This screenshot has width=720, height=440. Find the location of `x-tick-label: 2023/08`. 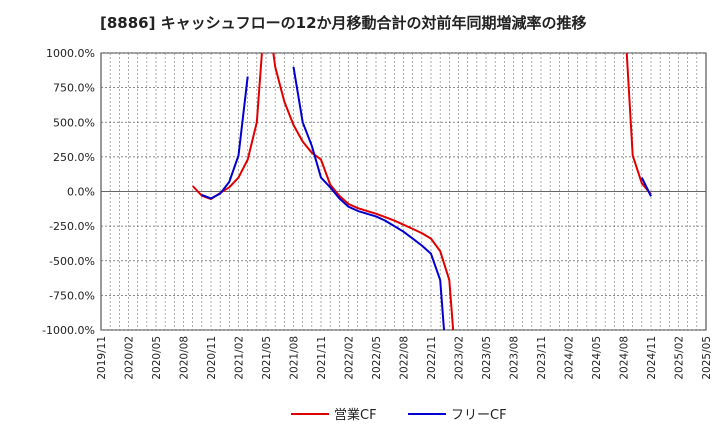

x-tick-label: 2023/08 is located at coordinates (515, 358).